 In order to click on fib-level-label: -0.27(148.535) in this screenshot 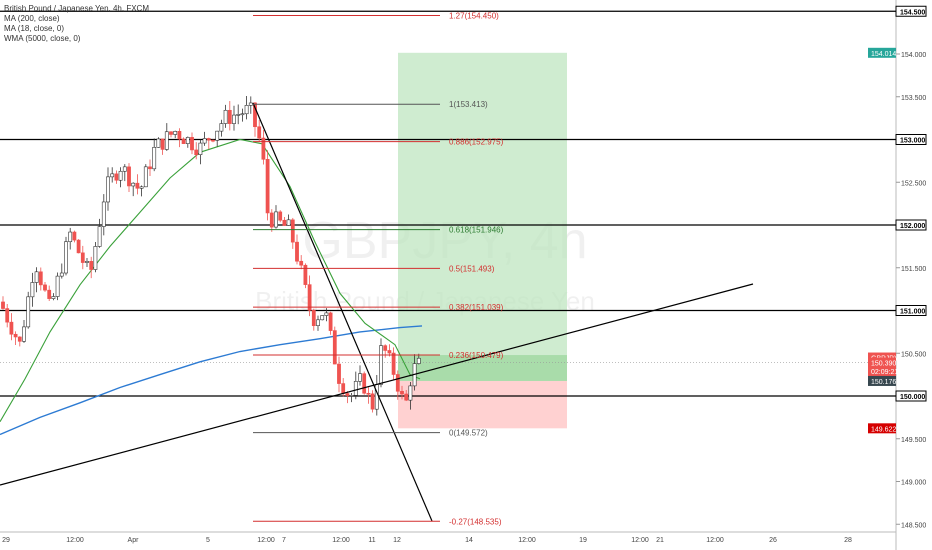, I will do `click(475, 521)`.